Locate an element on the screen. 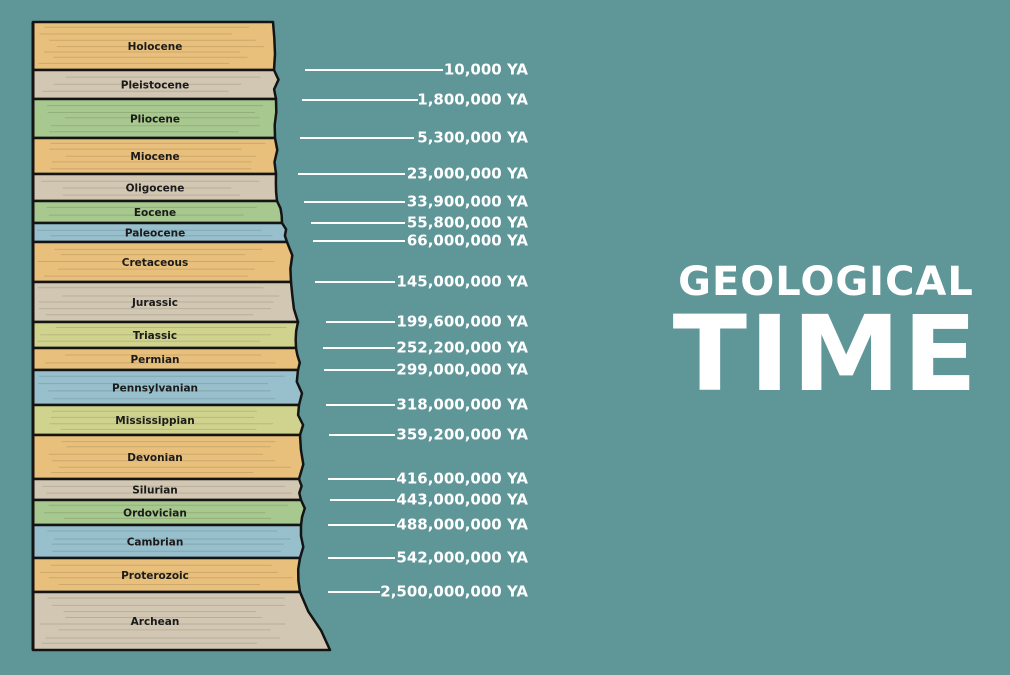 Image resolution: width=1010 pixels, height=675 pixels. layer-cretaceous: Cretaceous is located at coordinates (162, 262).